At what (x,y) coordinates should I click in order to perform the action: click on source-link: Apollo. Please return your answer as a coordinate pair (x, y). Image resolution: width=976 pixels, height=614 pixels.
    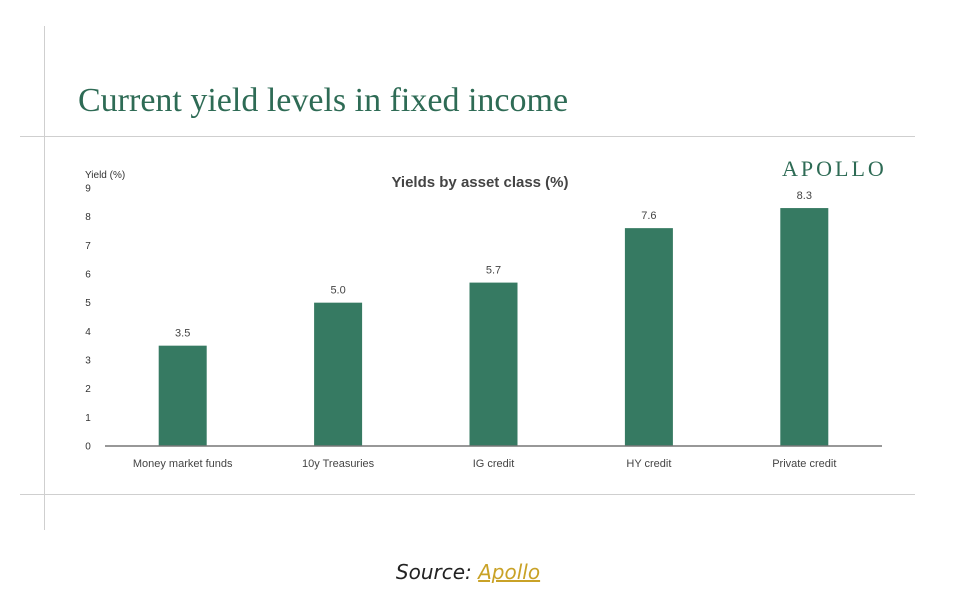
    Looking at the image, I should click on (509, 572).